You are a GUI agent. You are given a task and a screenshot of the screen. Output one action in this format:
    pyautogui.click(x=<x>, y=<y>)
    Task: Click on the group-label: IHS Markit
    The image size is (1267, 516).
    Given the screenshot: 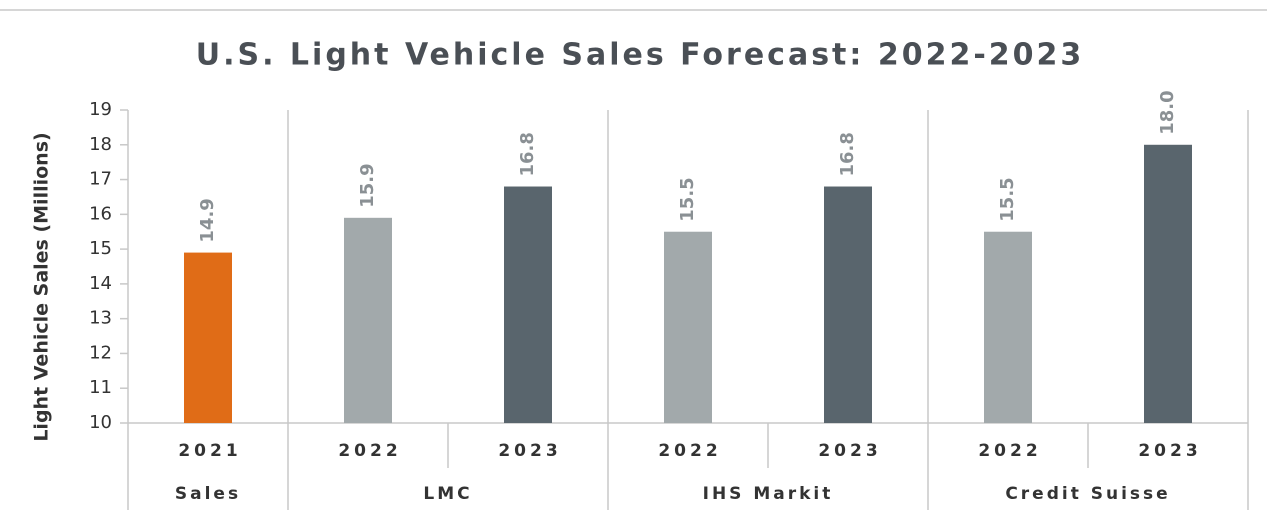 What is the action you would take?
    pyautogui.click(x=768, y=494)
    